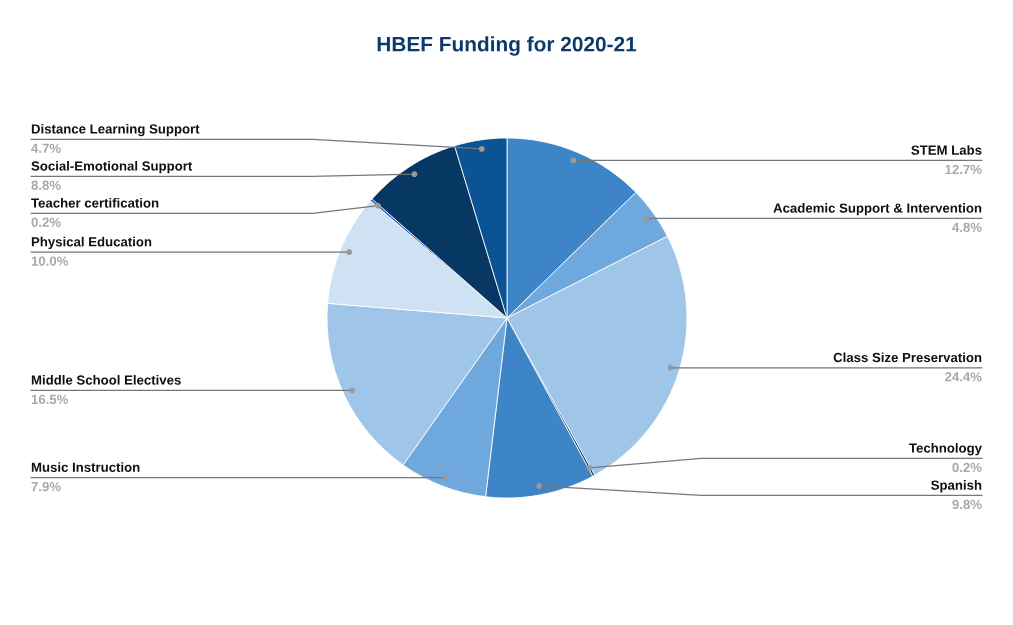 Image resolution: width=1013 pixels, height=625 pixels. Describe the element at coordinates (507, 46) in the screenshot. I see `chart-title: HBEF Funding for 2020-21` at that location.